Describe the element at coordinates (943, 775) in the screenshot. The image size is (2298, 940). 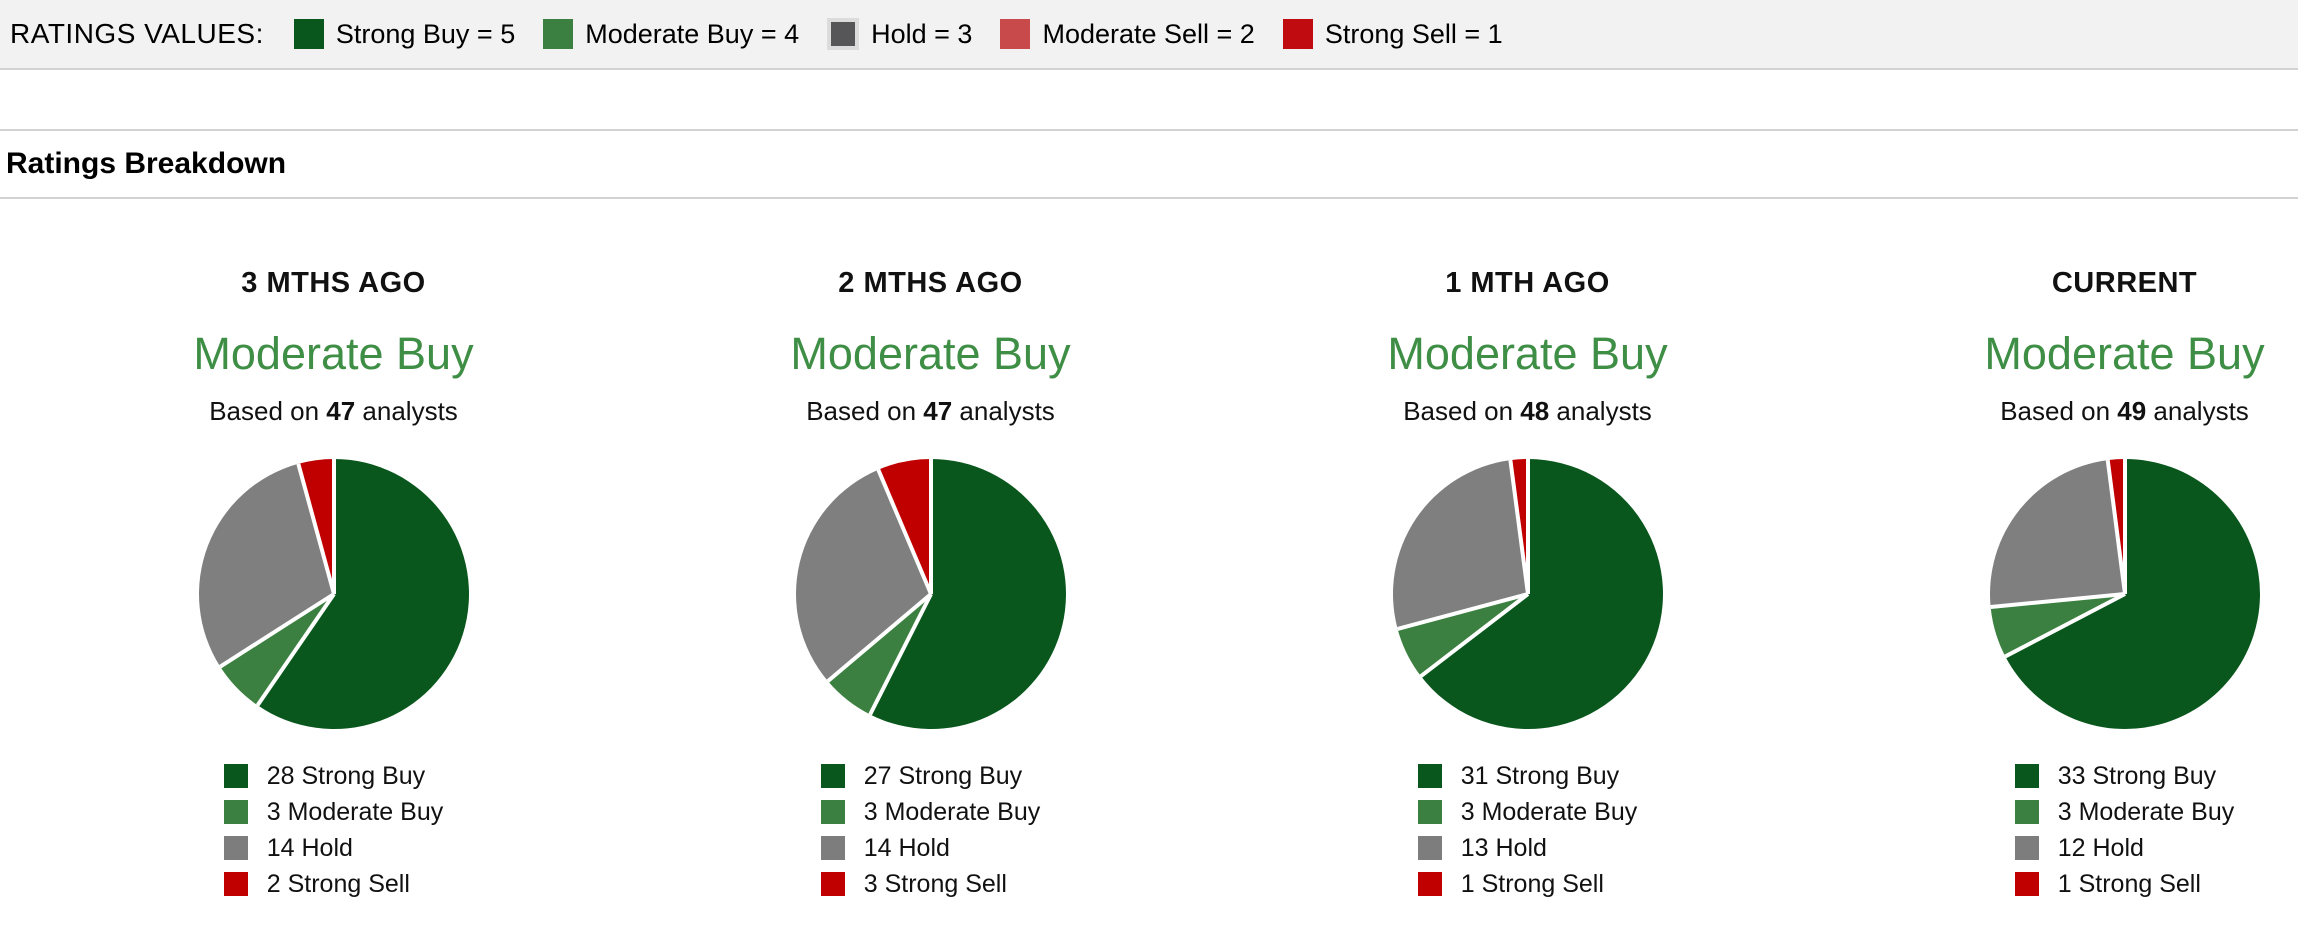
I see `legend-label: 27 Strong Buy` at that location.